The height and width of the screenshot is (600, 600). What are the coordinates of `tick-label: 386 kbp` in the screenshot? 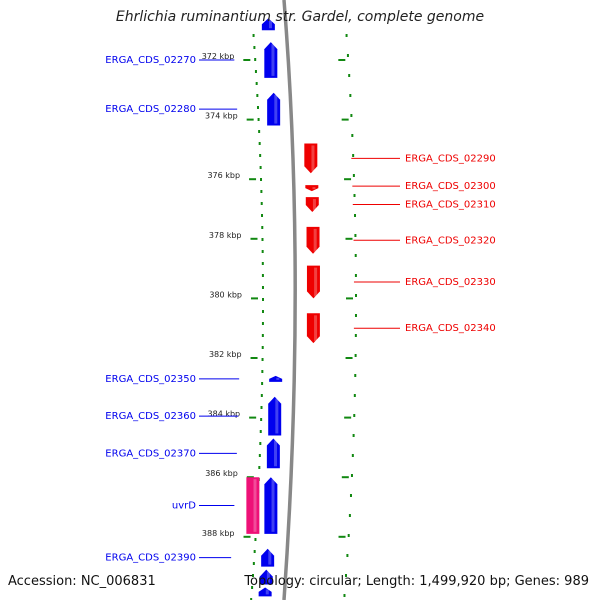 It's located at (221, 473).